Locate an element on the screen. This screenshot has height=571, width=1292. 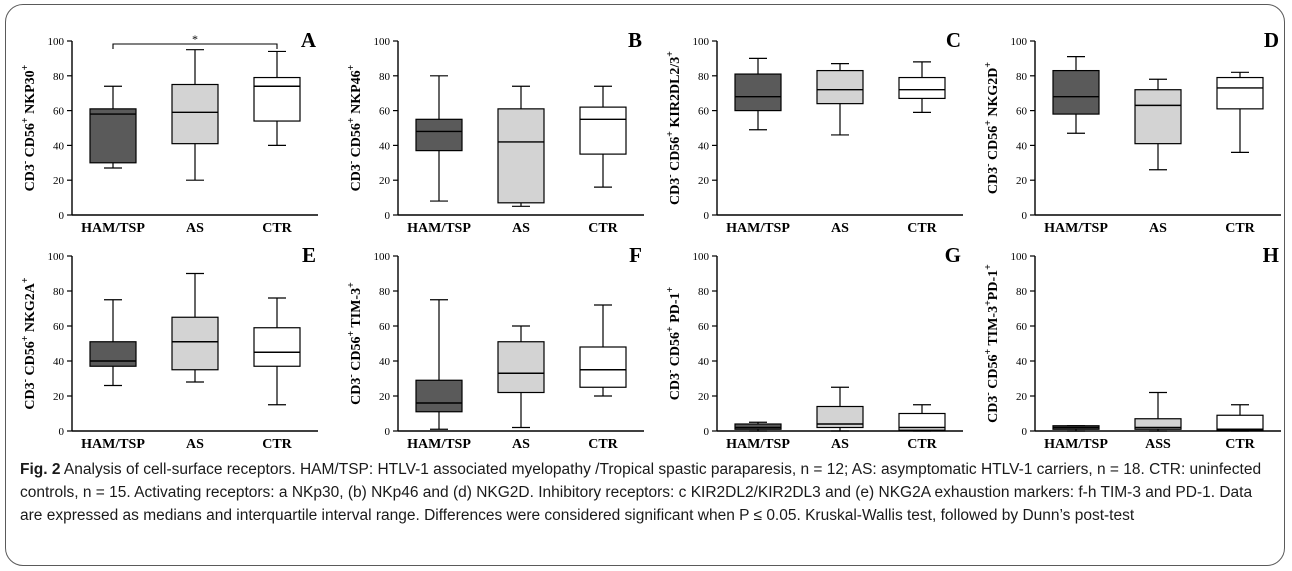
panel-e-category-label: CTR is located at coordinates (277, 444).